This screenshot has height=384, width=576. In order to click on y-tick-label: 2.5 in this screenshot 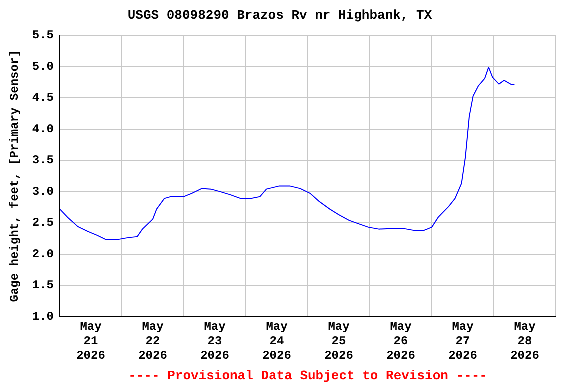, I will do `click(43, 223)`.